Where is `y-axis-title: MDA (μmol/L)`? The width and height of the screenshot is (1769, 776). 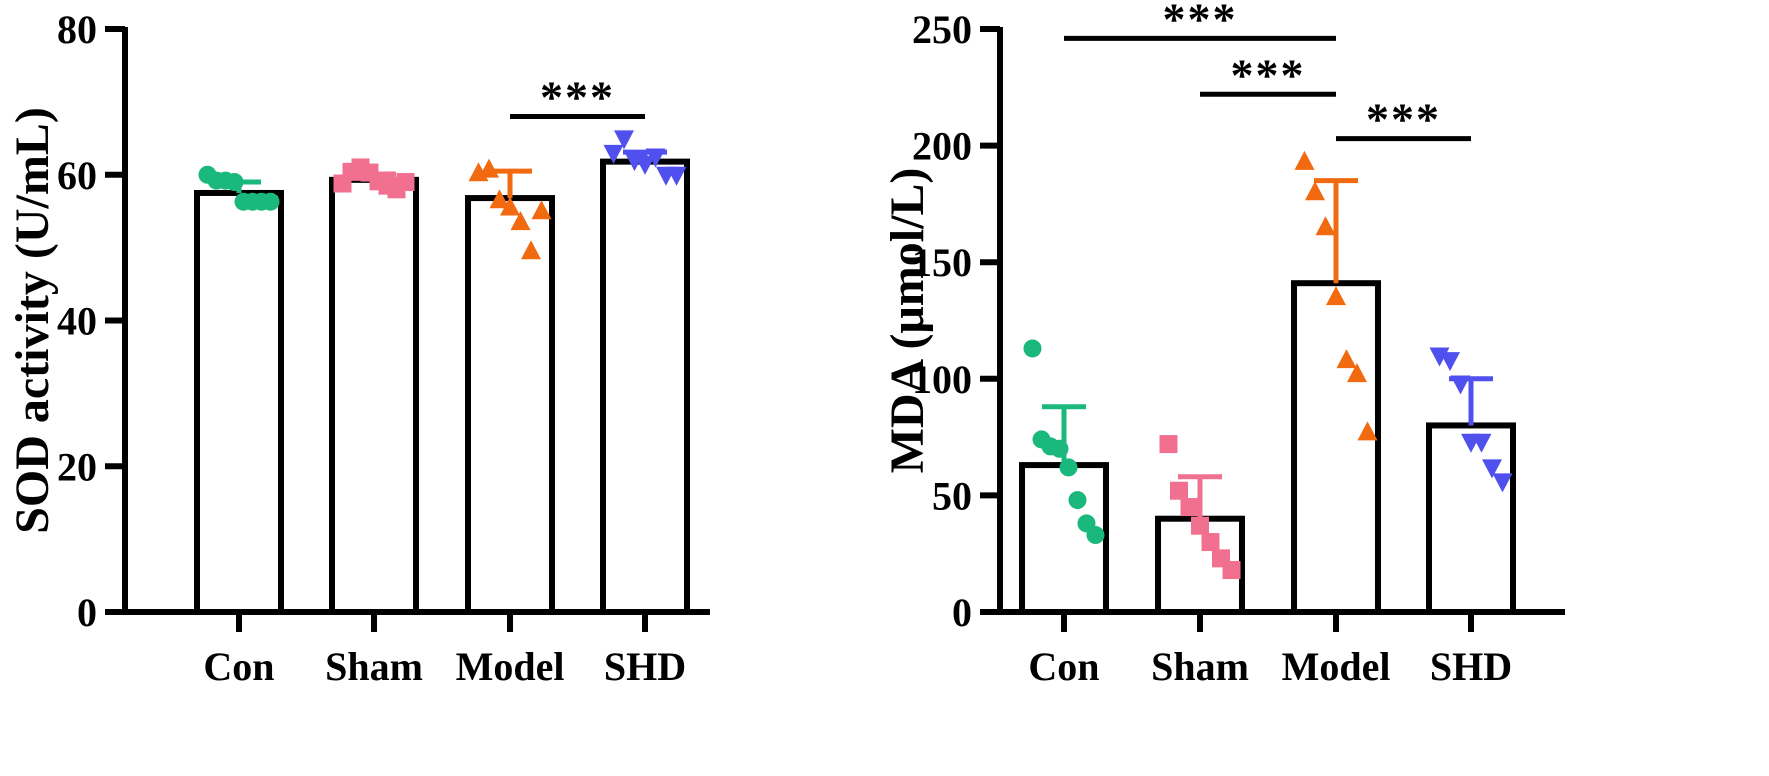 y-axis-title: MDA (μmol/L) is located at coordinates (907, 321).